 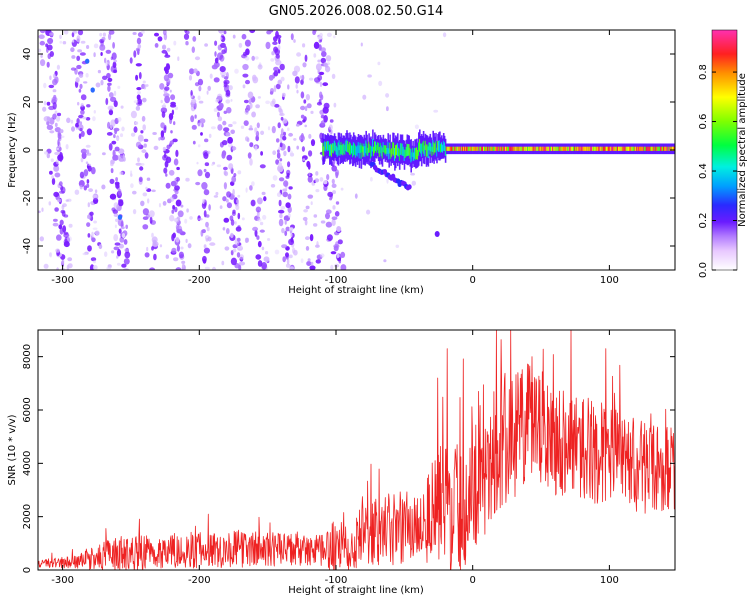 I want to click on heatmap-xlabel: Height of straight line (km), so click(x=356, y=290).